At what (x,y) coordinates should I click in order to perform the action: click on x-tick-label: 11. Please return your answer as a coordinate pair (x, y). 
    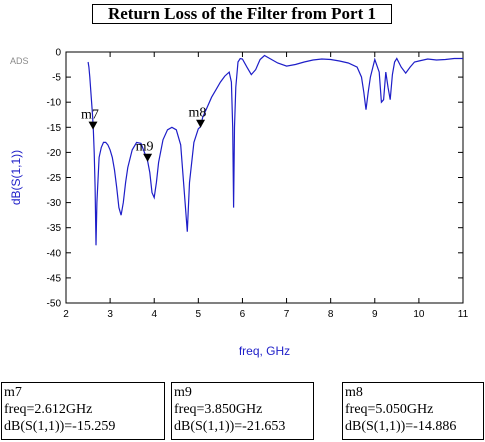
    Looking at the image, I should click on (463, 314).